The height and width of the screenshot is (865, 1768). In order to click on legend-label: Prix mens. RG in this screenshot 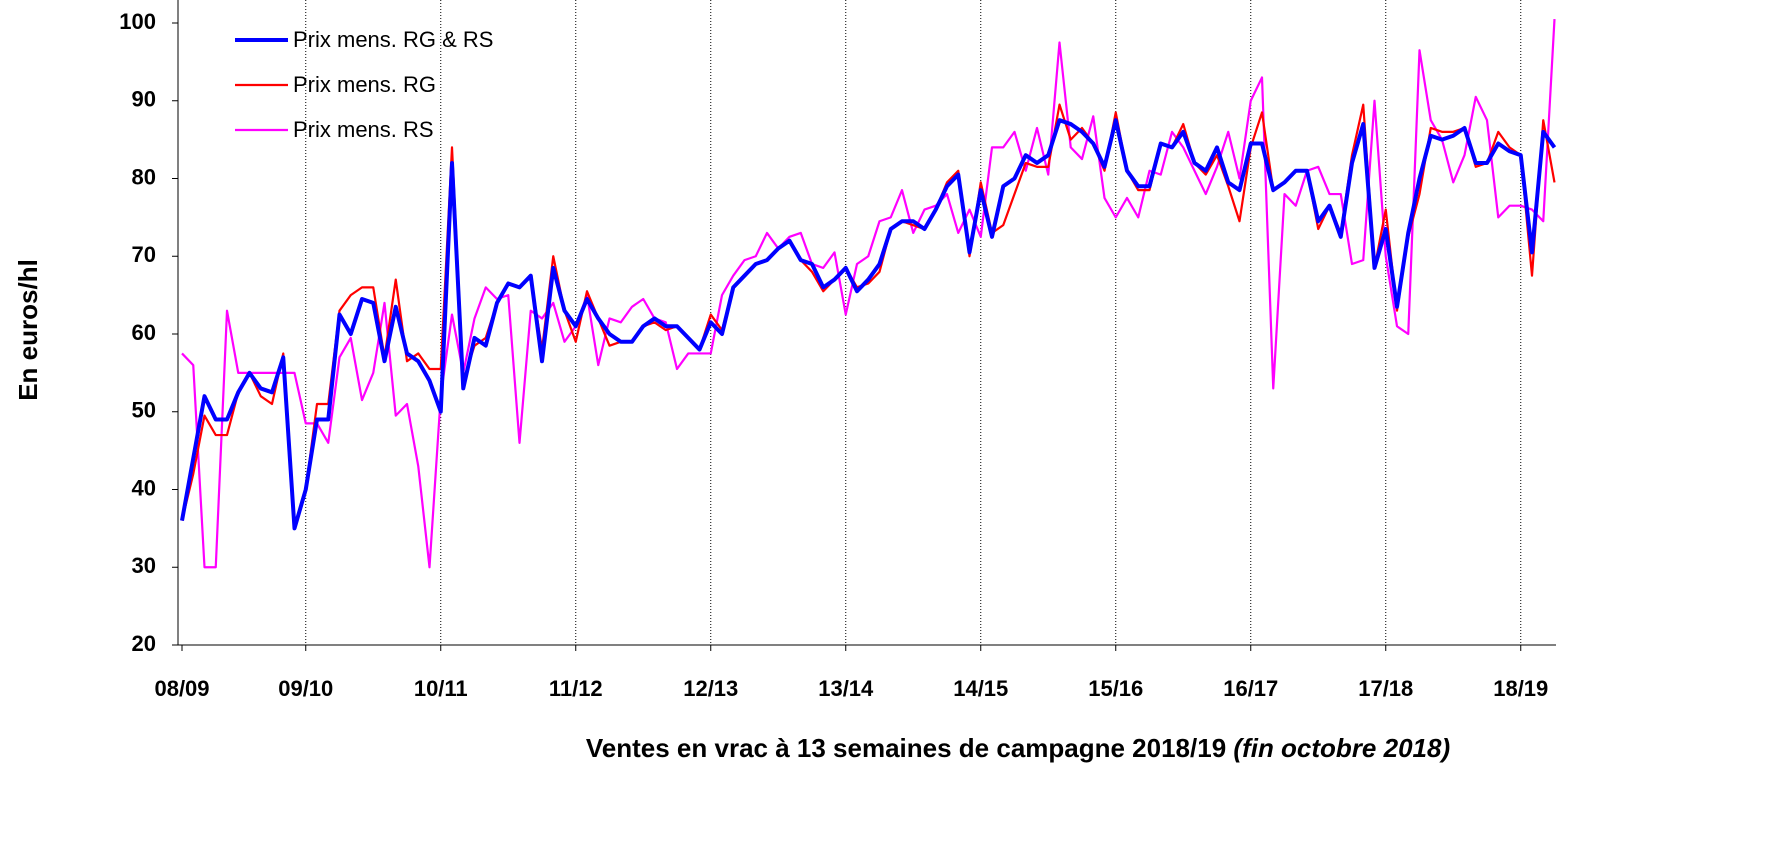, I will do `click(364, 84)`.